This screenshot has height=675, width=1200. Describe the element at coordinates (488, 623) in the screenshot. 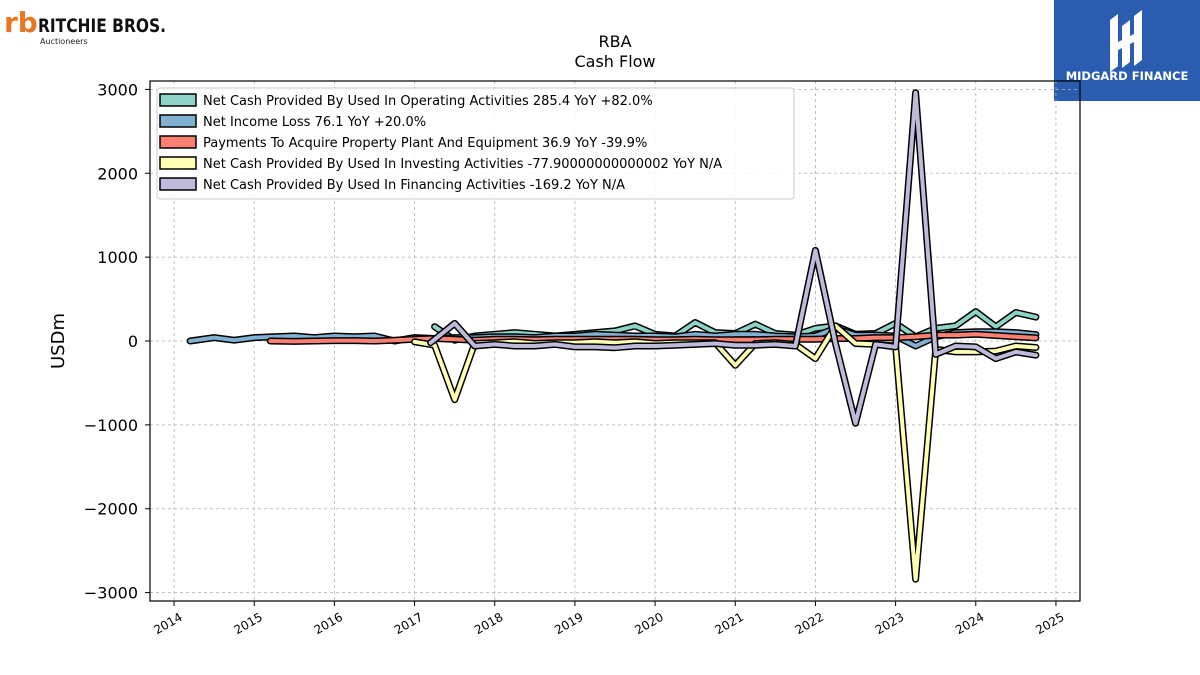

I see `x-tick-label: 2018` at that location.